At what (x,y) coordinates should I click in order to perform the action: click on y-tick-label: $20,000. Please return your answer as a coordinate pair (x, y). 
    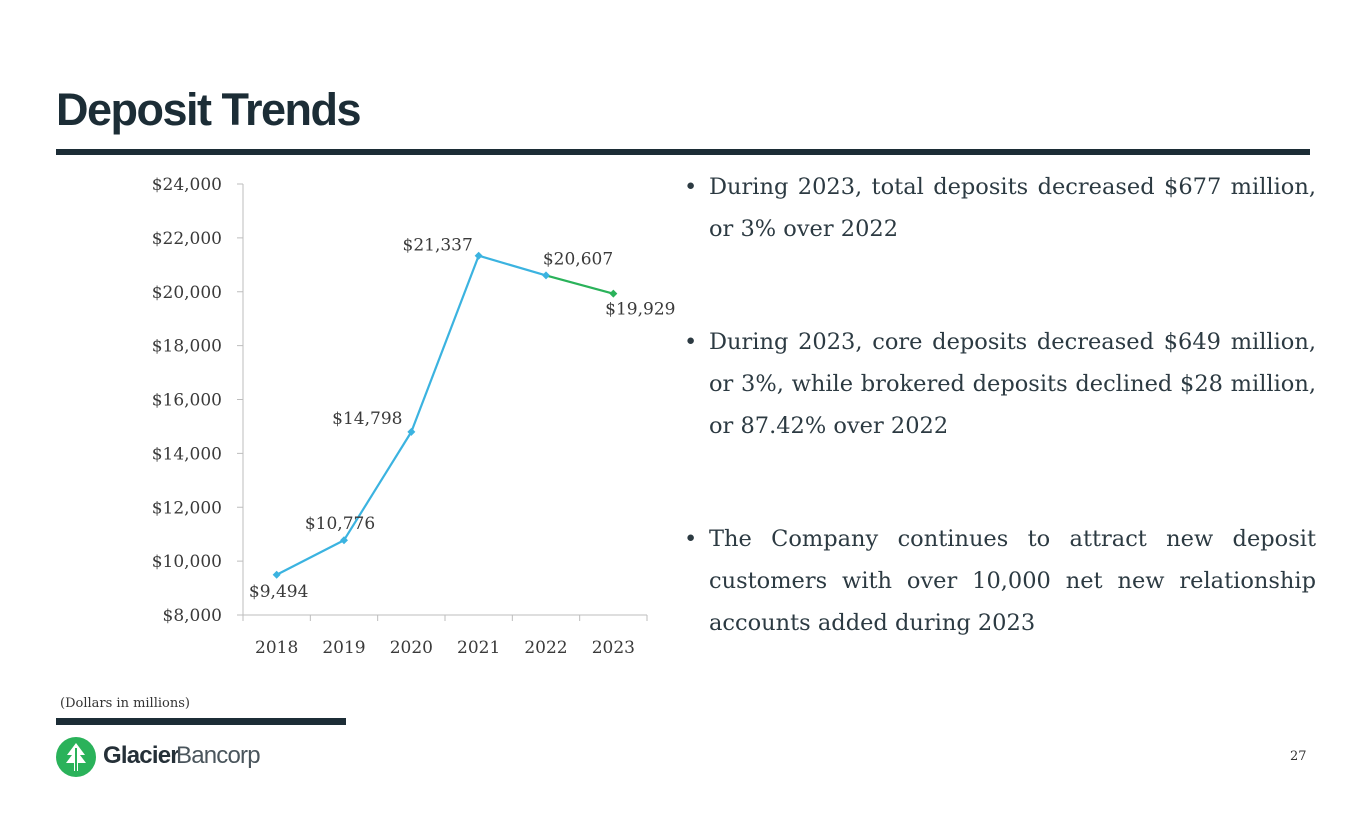
    Looking at the image, I should click on (187, 293).